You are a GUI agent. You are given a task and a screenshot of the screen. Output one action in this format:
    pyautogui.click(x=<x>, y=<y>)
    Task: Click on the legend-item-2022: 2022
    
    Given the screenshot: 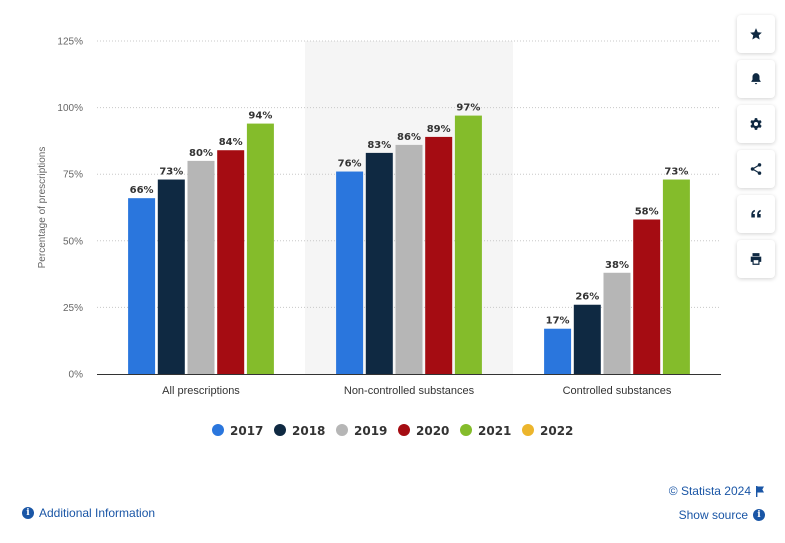 What is the action you would take?
    pyautogui.click(x=547, y=431)
    